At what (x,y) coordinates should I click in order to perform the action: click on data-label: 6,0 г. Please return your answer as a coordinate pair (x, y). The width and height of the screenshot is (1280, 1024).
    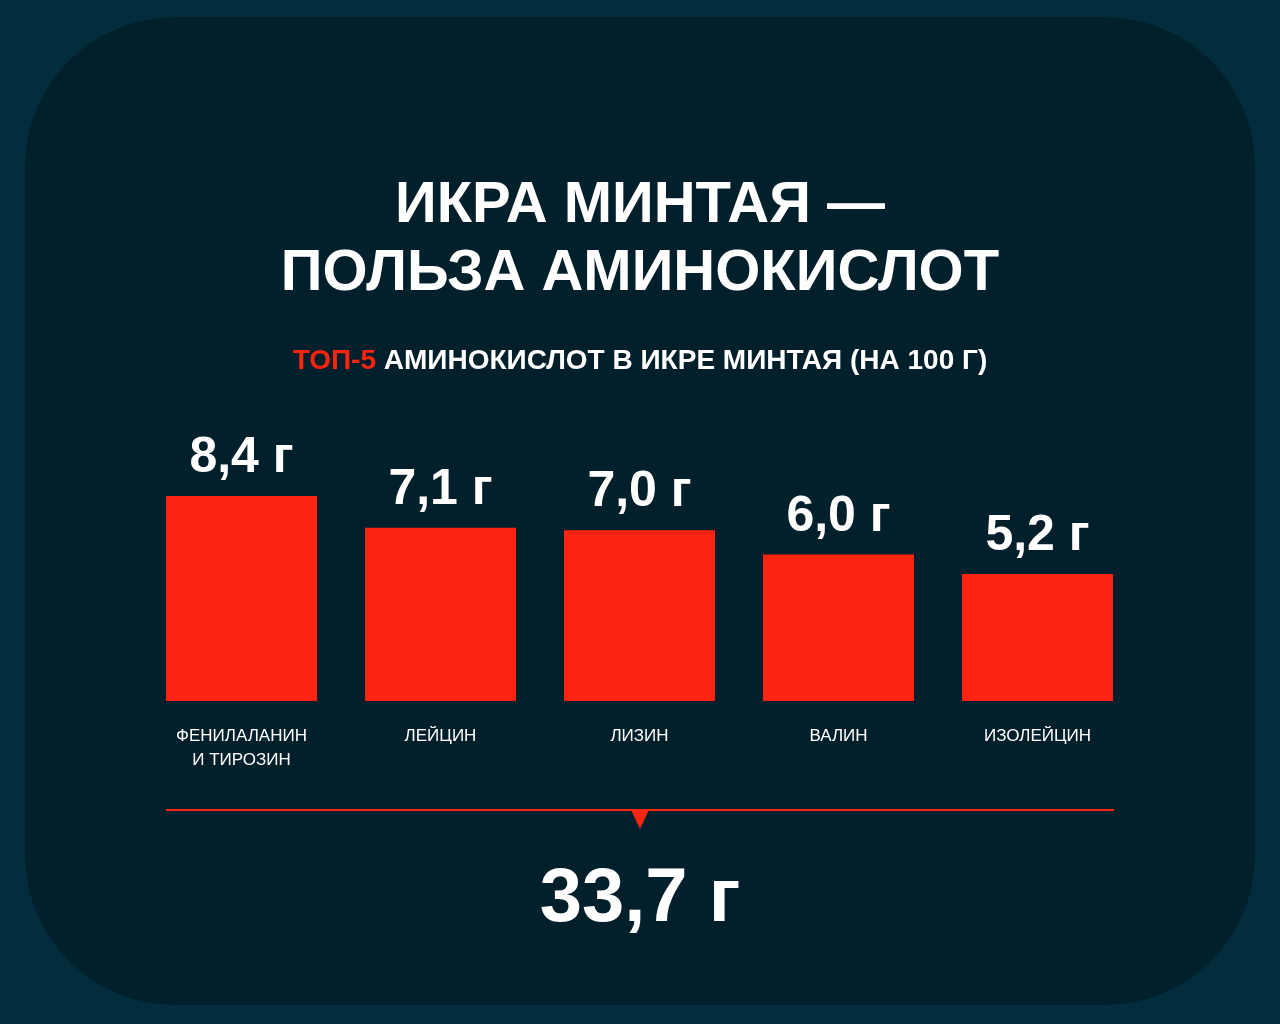
    Looking at the image, I should click on (838, 513).